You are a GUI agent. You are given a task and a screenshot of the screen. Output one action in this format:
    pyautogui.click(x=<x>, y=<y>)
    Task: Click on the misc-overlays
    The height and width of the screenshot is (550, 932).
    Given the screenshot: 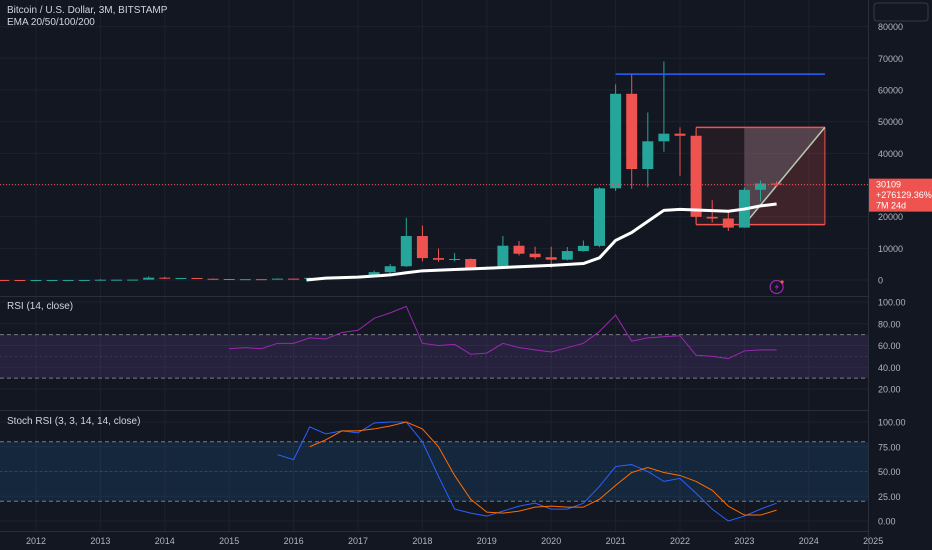 What is the action you would take?
    pyautogui.click(x=776, y=287)
    